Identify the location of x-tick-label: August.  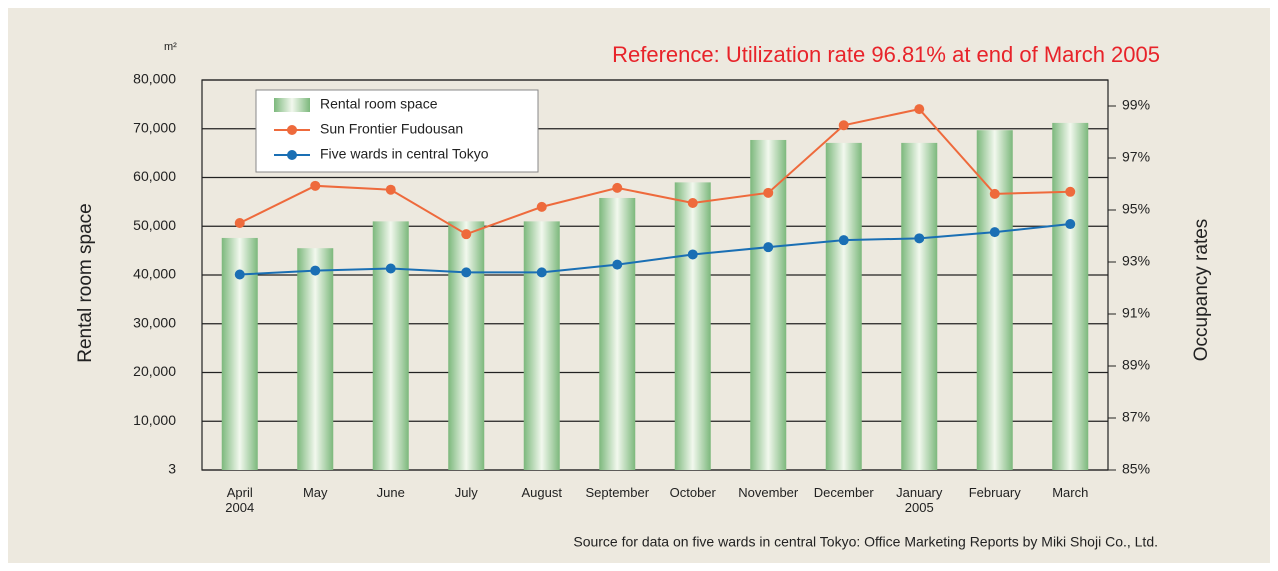
(542, 492).